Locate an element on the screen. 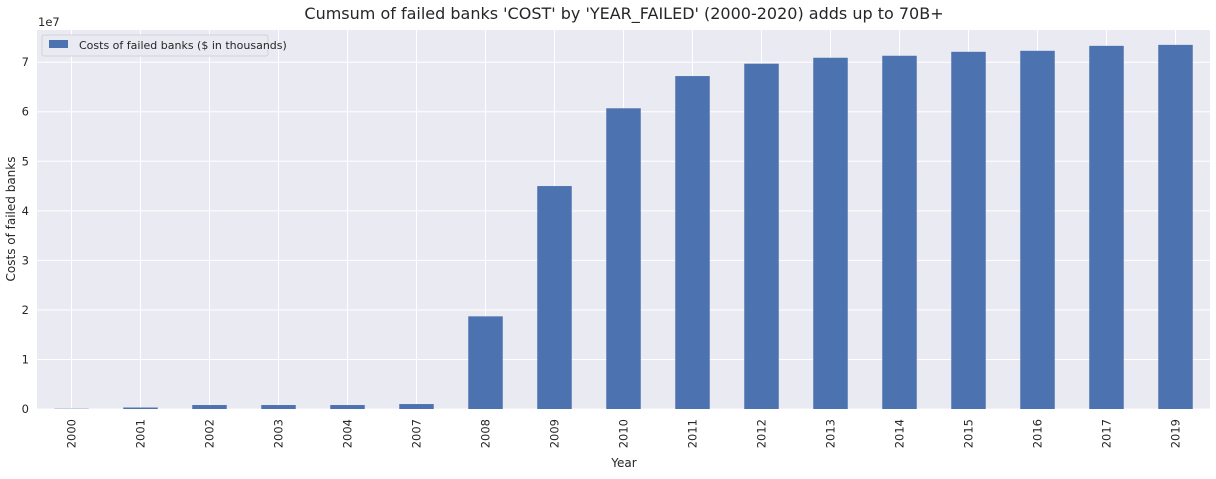  y-tick-label: 1 is located at coordinates (25, 359).